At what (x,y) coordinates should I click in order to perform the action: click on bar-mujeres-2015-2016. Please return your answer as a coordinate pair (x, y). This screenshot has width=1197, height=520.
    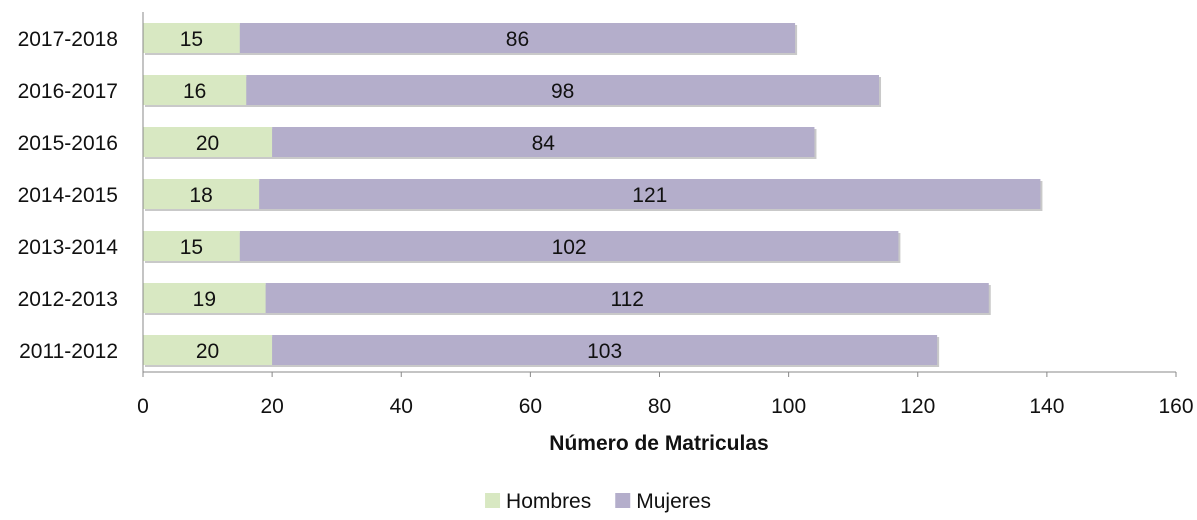
    Looking at the image, I should click on (543, 142).